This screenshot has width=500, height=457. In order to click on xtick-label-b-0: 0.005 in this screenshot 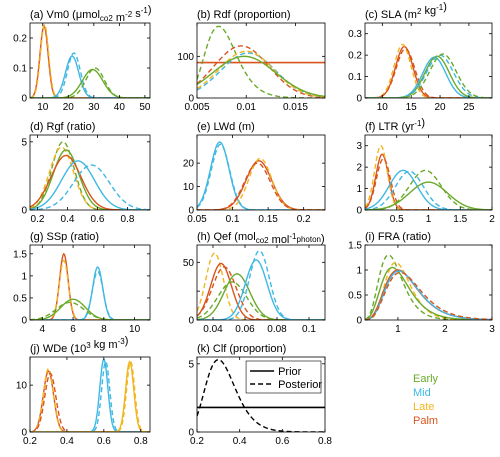, I will do `click(196, 107)`.